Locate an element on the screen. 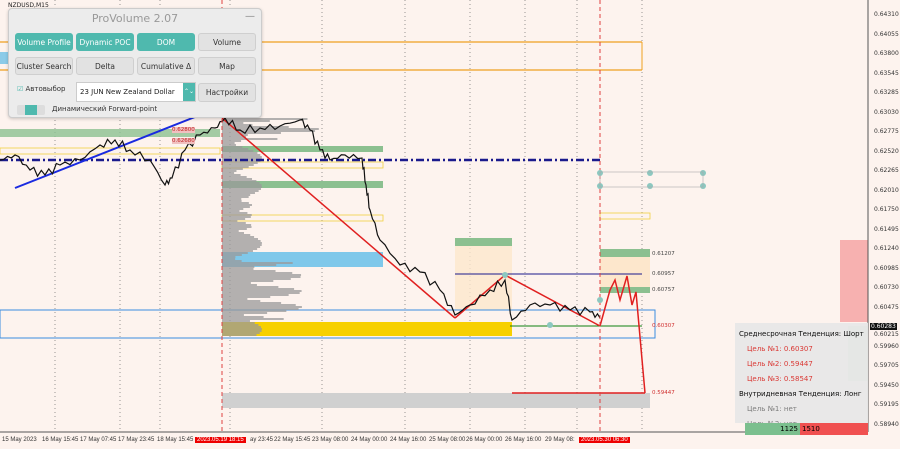 Image resolution: width=900 pixels, height=449 pixels. time-tick: 26 May 00:00 is located at coordinates (484, 440).